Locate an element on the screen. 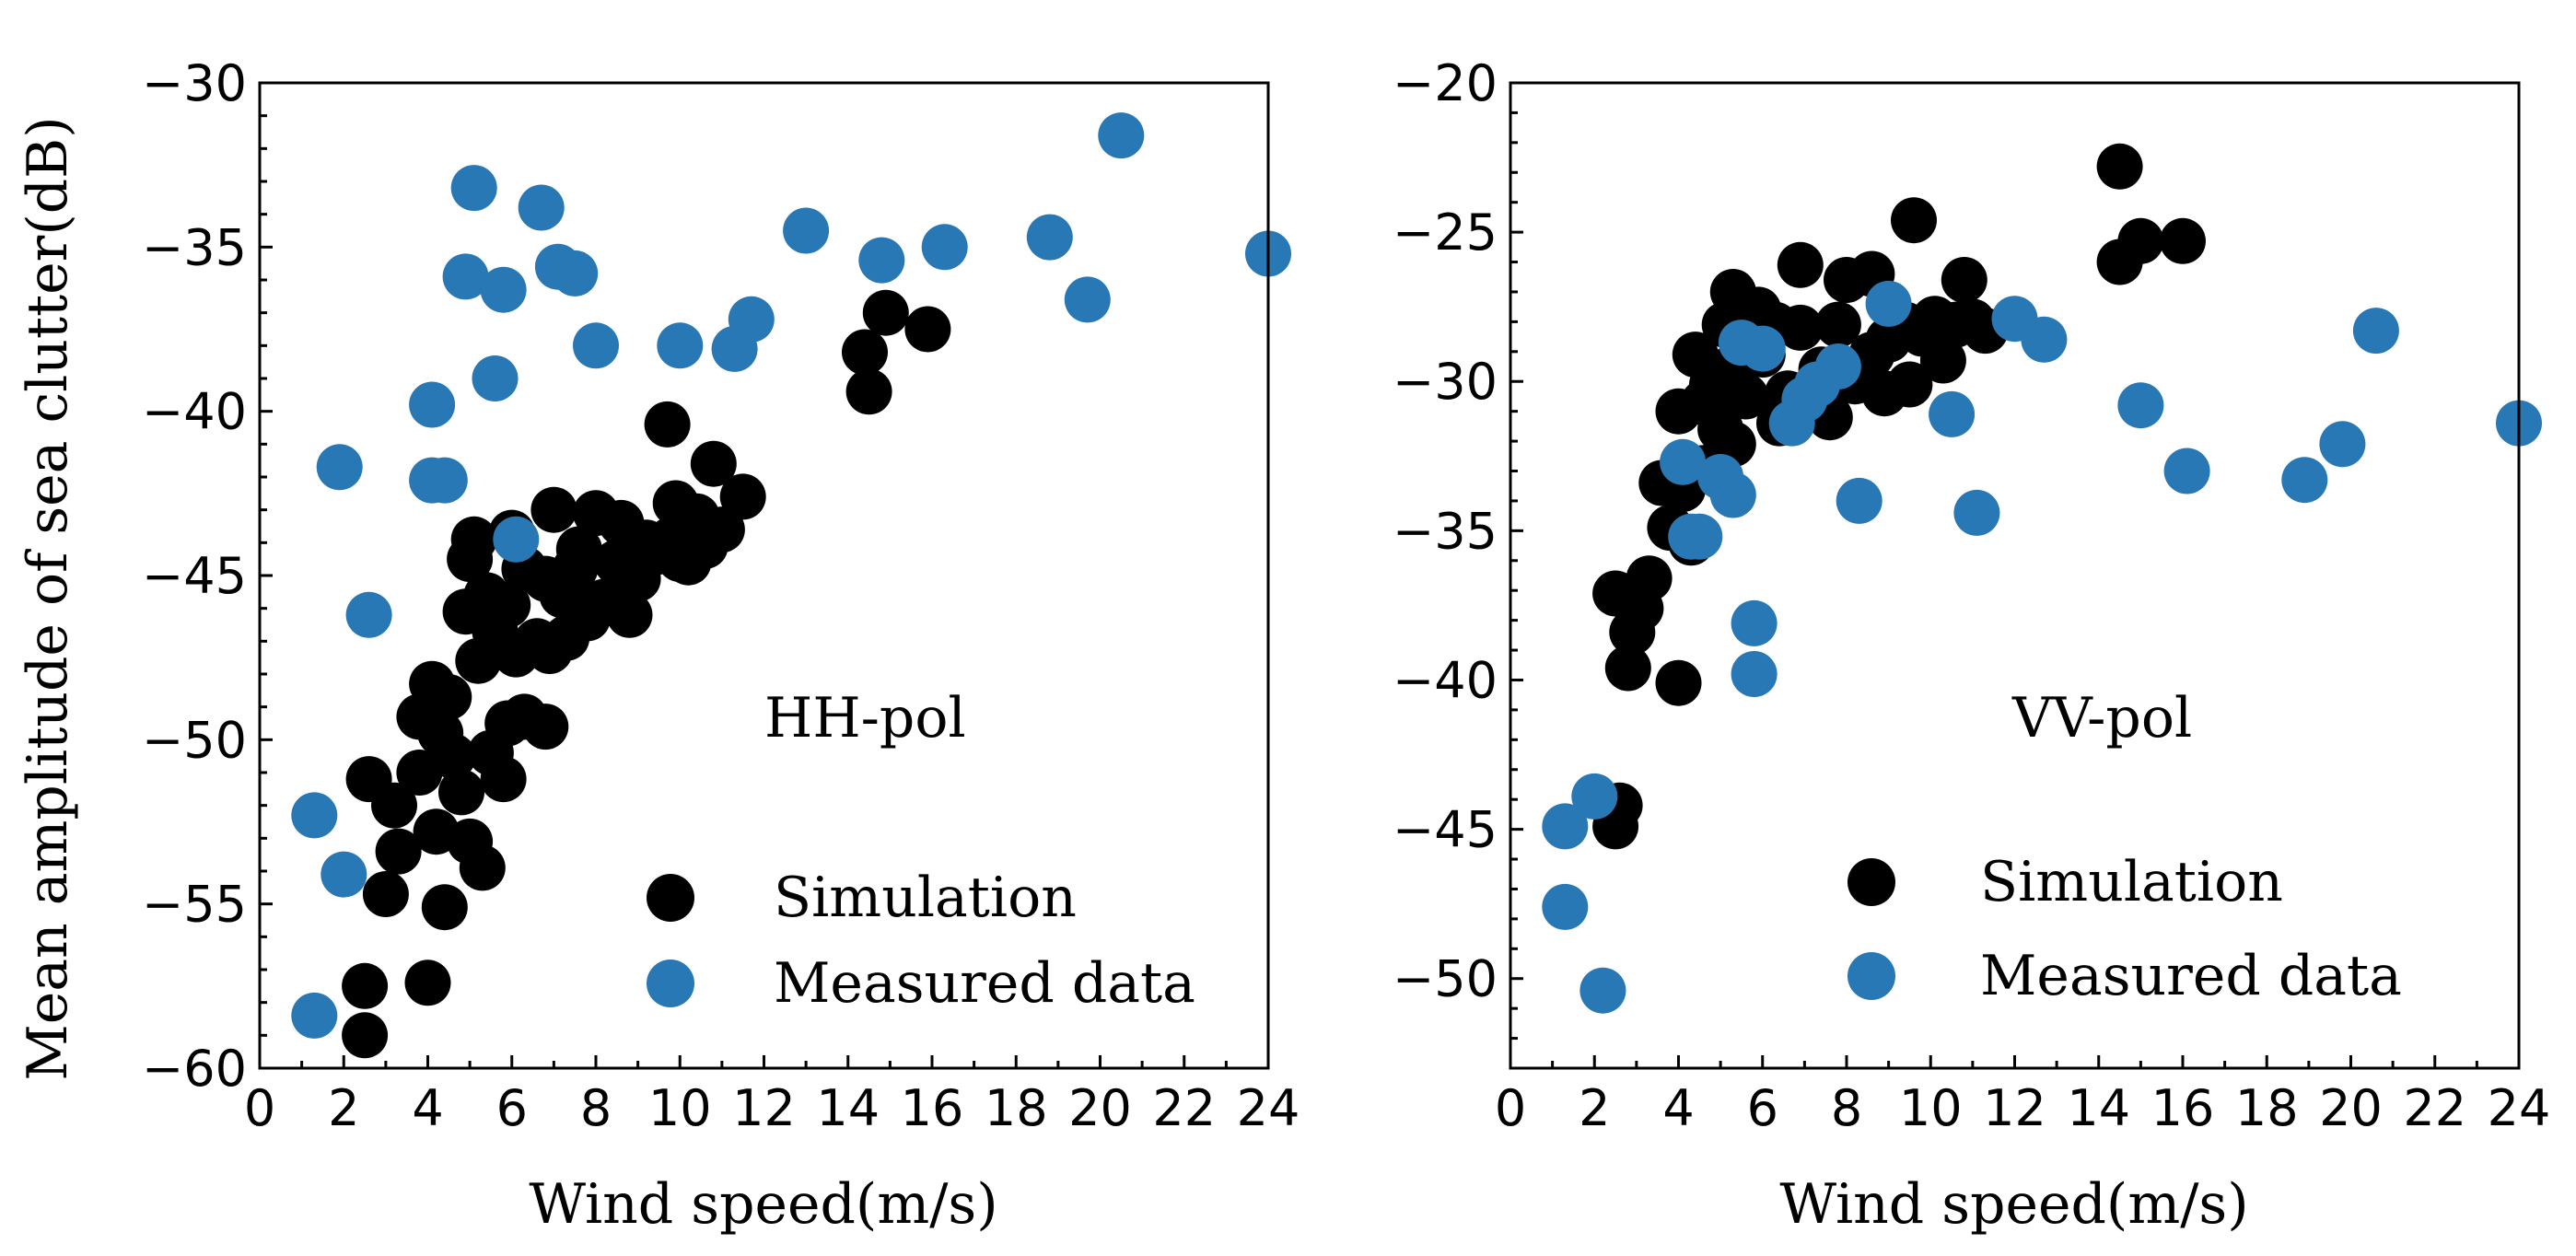 The image size is (2576, 1256). legend-marker-measured is located at coordinates (1871, 976).